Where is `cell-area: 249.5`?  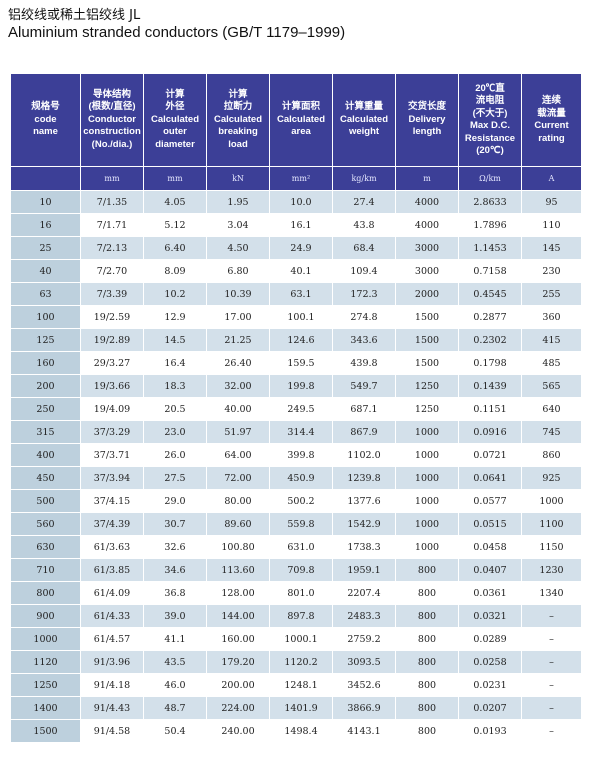 cell-area: 249.5 is located at coordinates (301, 409).